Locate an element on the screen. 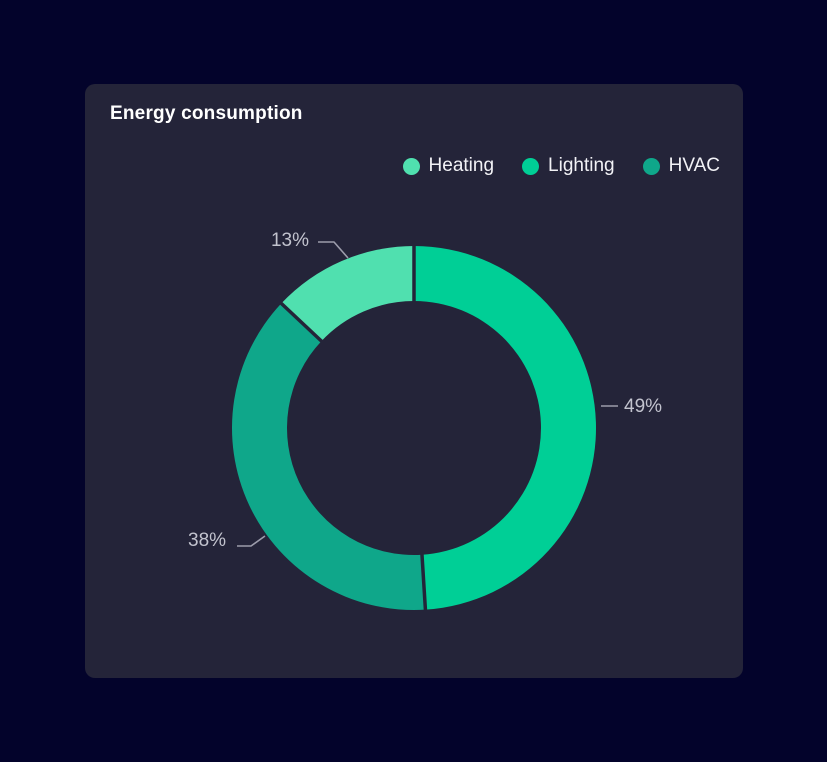 This screenshot has width=827, height=762. percent-label-heating: 13% is located at coordinates (289, 240).